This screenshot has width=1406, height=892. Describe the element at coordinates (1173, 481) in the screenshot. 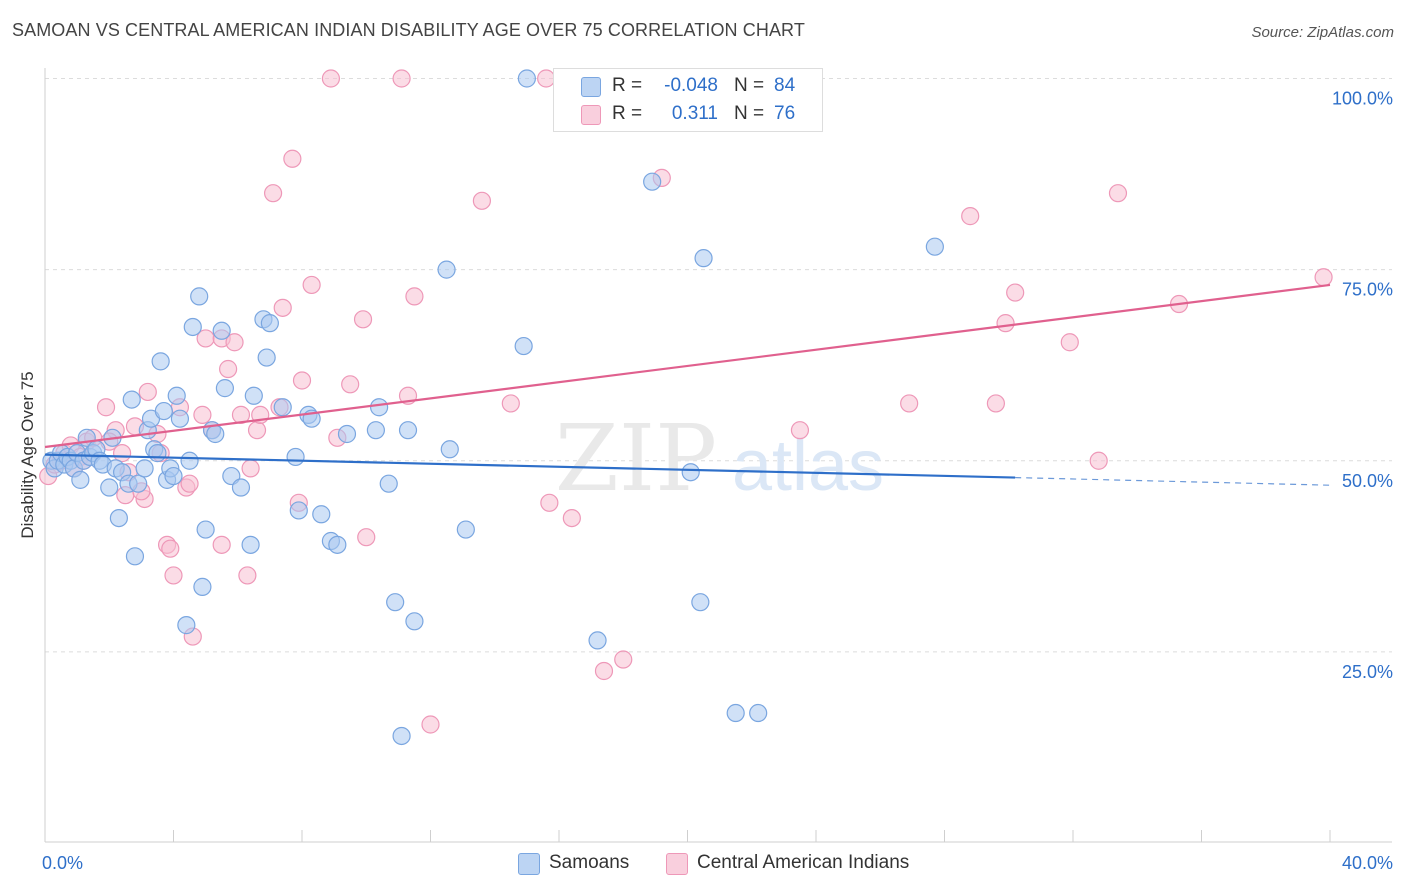

I see `samoans-trend-extension` at that location.